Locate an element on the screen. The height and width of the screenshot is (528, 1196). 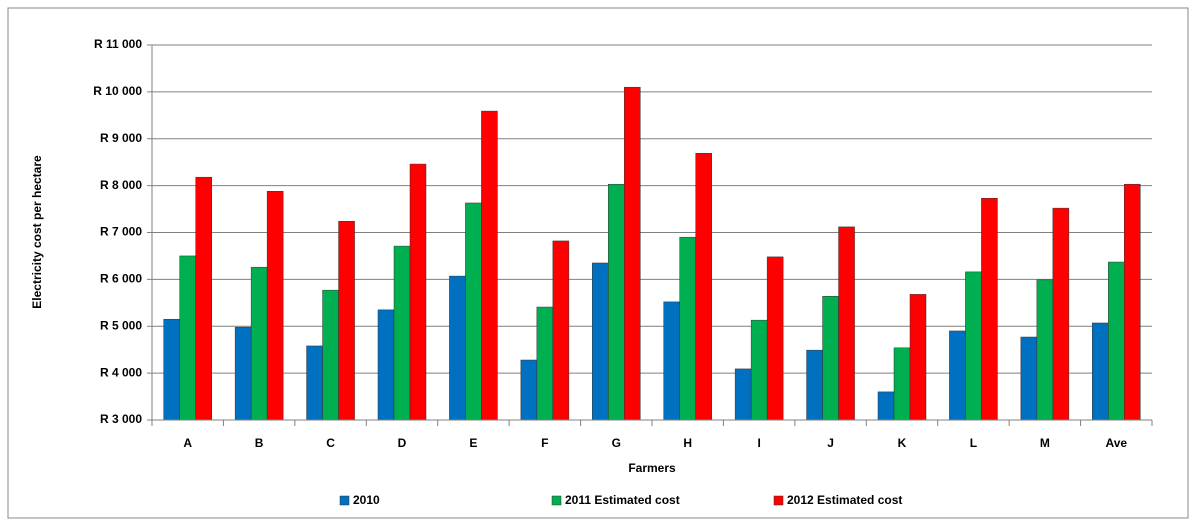
y-axis-label: Electricity cost per hectare is located at coordinates (37, 232).